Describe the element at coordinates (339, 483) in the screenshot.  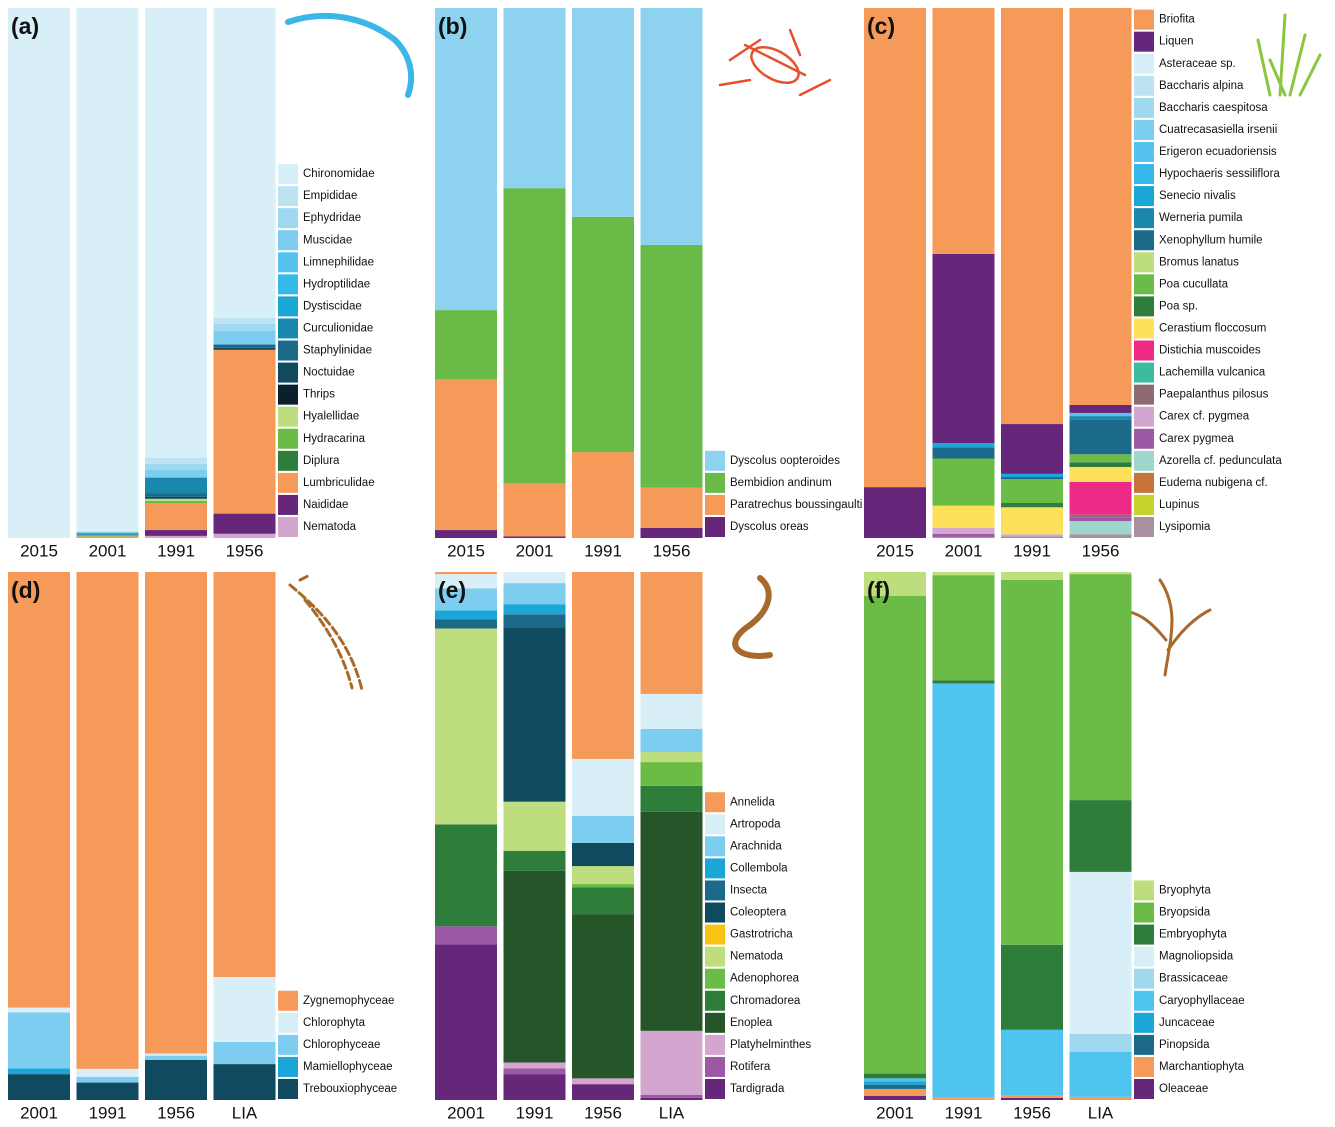
I see `legend-label: Lumbriculidae` at that location.